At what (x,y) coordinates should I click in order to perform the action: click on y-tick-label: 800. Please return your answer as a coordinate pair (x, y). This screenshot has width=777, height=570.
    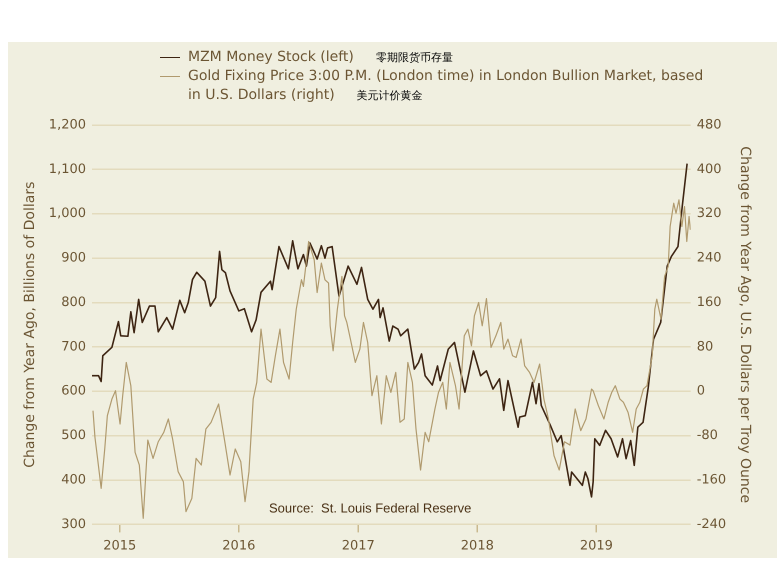
    Looking at the image, I should click on (73, 302).